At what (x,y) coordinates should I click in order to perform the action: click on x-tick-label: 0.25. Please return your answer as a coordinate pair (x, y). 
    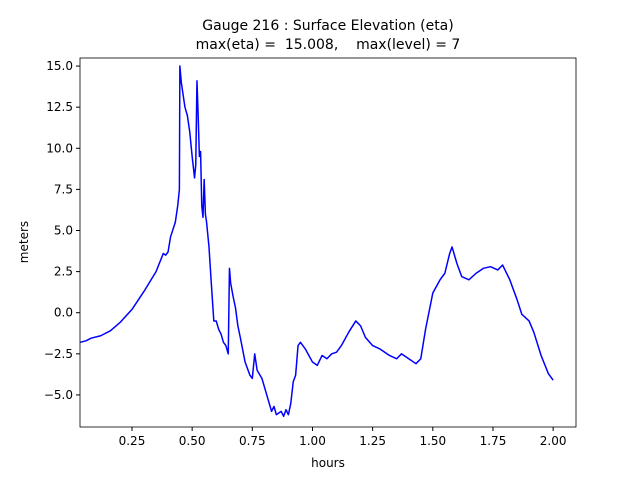
    Looking at the image, I should click on (132, 441).